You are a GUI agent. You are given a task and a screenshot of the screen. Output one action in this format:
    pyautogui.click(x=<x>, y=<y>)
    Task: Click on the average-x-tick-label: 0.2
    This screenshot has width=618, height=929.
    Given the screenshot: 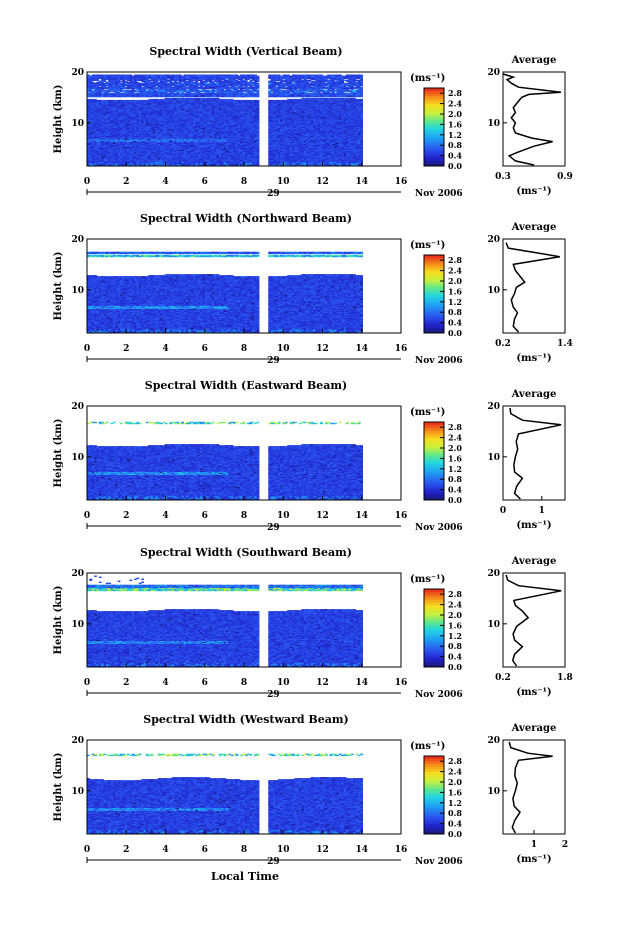 What is the action you would take?
    pyautogui.click(x=503, y=344)
    